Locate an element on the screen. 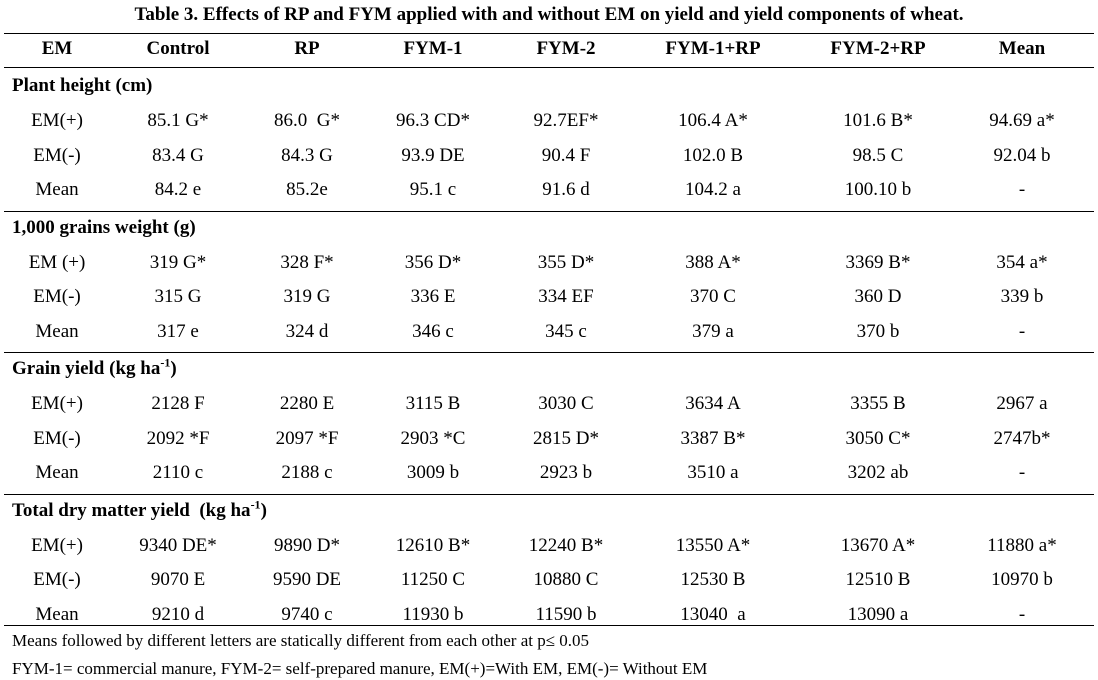 The height and width of the screenshot is (680, 1098). cell: 2923 b is located at coordinates (566, 472).